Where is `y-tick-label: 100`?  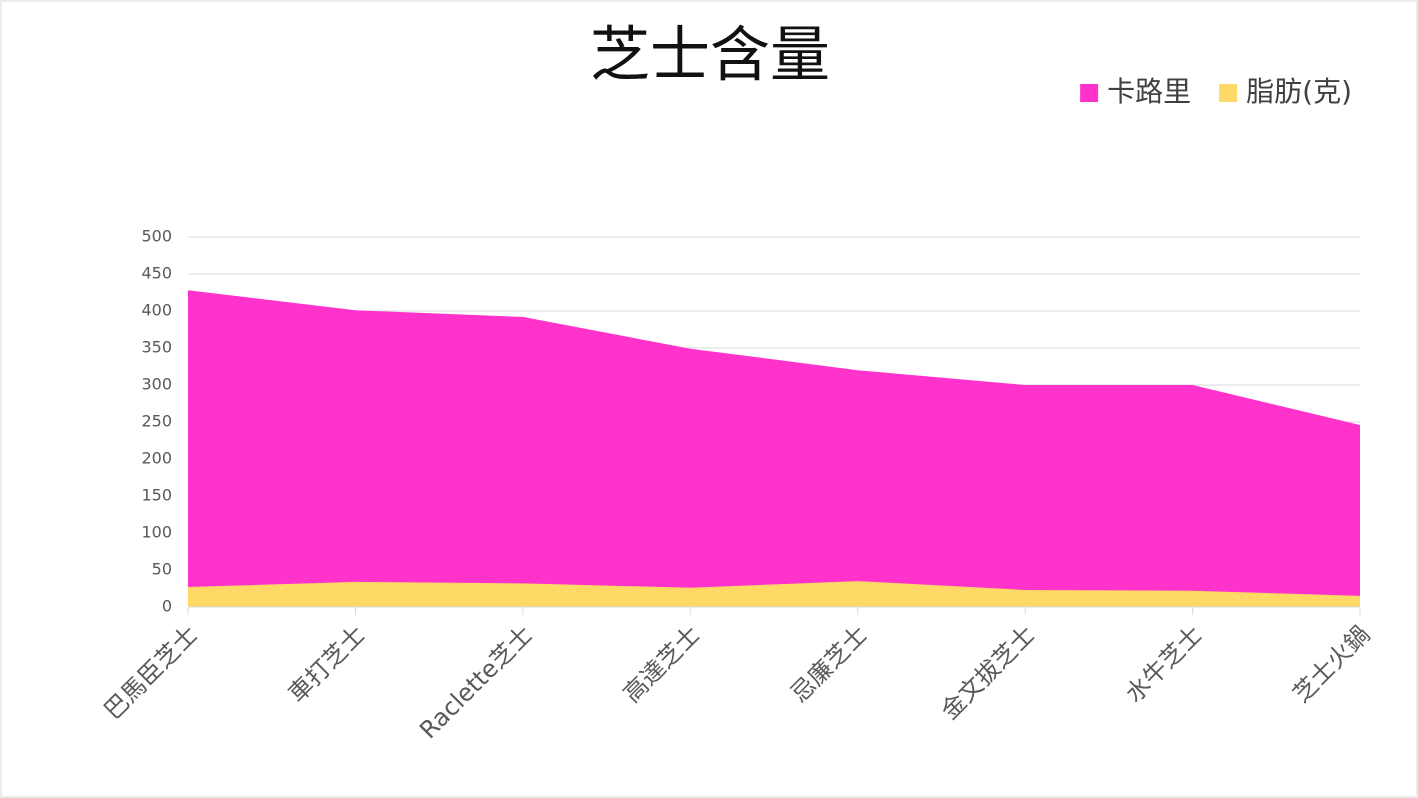
y-tick-label: 100 is located at coordinates (156, 532).